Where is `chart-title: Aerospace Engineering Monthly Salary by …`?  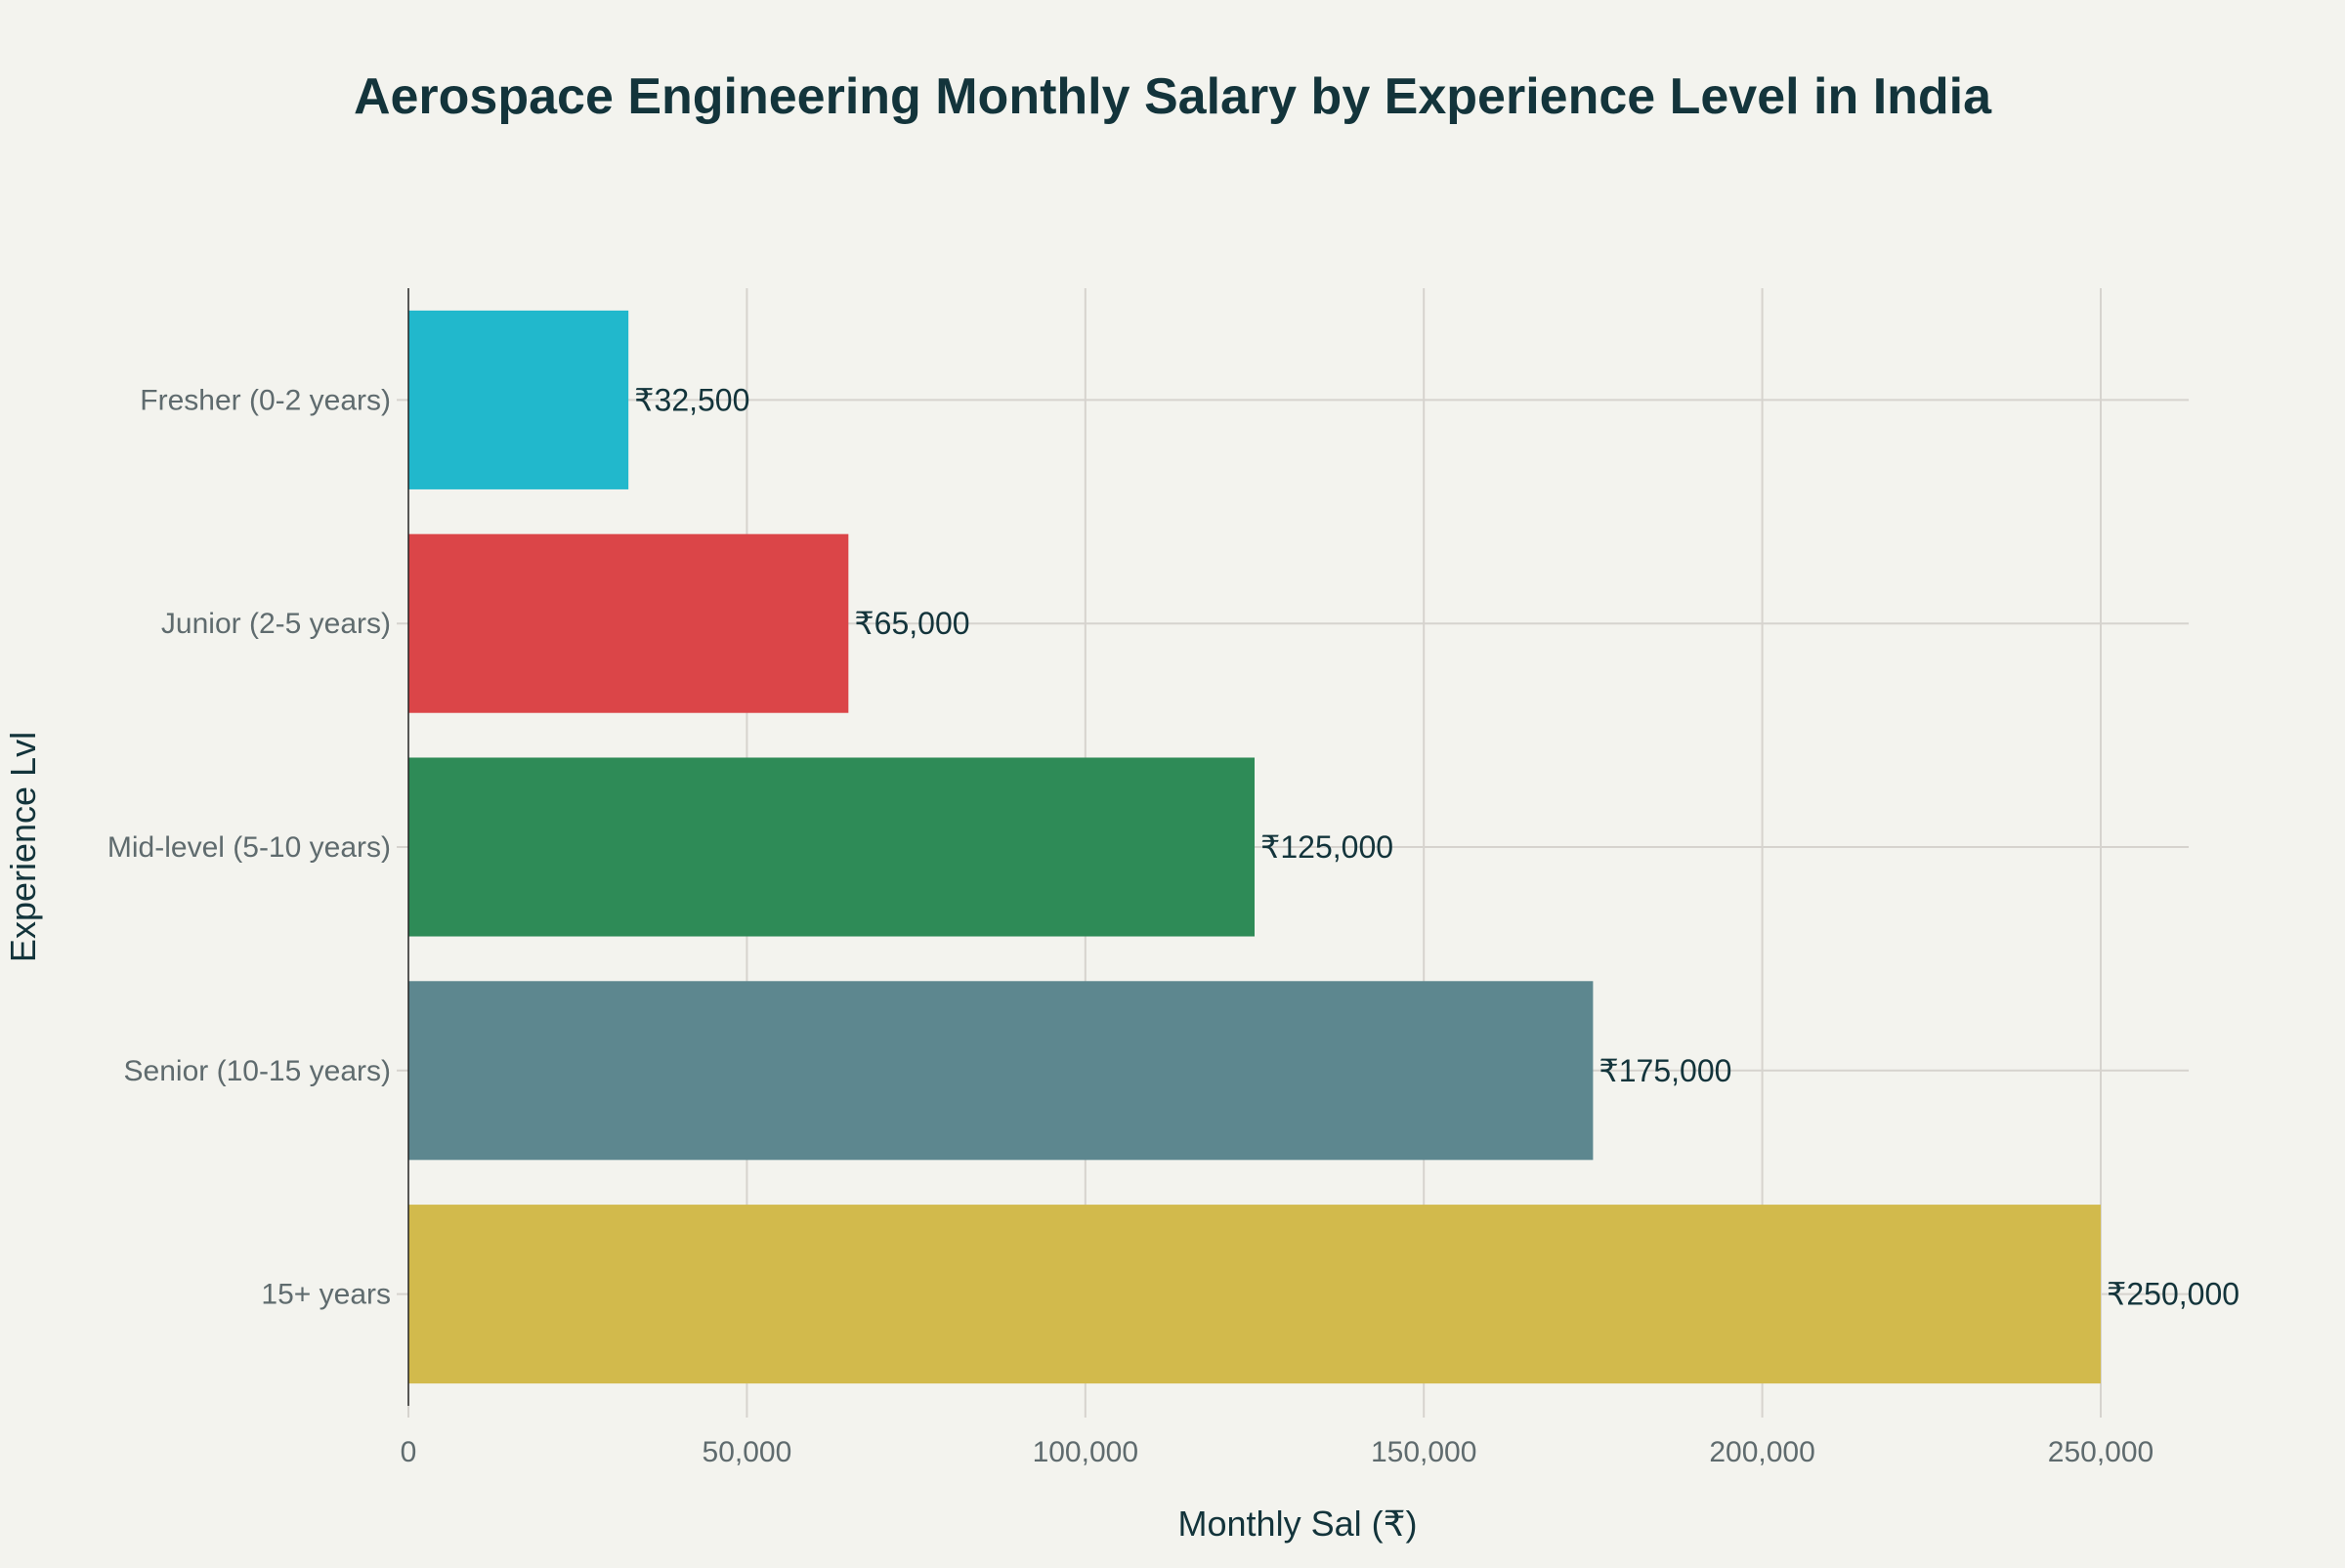
chart-title: Aerospace Engineering Monthly Salary by … is located at coordinates (1173, 96).